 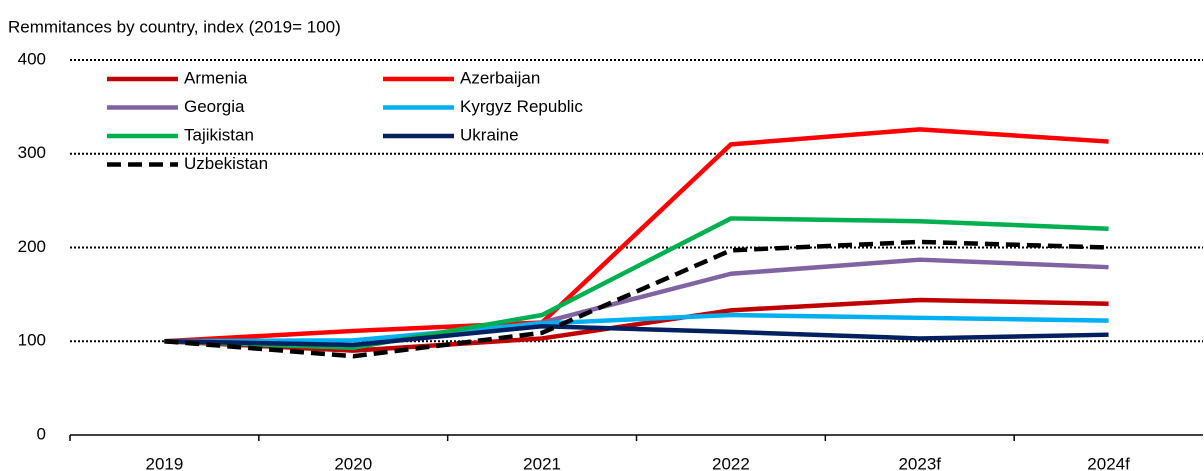 I want to click on y-tick-label: 100, so click(x=32, y=340).